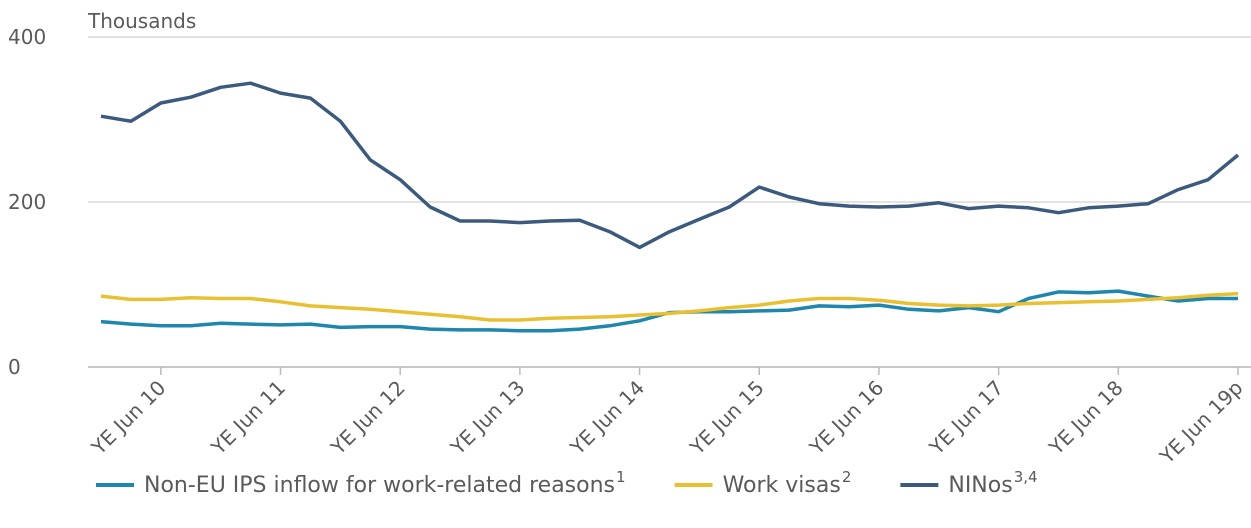  Describe the element at coordinates (607, 418) in the screenshot. I see `x-tick-label: YE Jun 14` at that location.